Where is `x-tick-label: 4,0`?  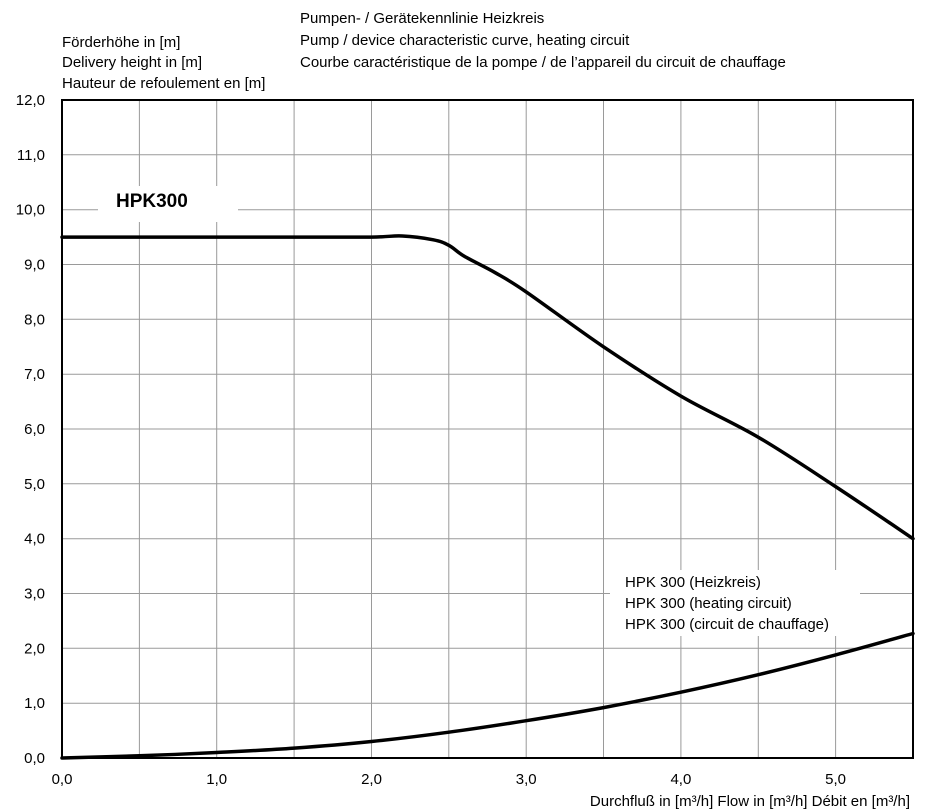 x-tick-label: 4,0 is located at coordinates (680, 779).